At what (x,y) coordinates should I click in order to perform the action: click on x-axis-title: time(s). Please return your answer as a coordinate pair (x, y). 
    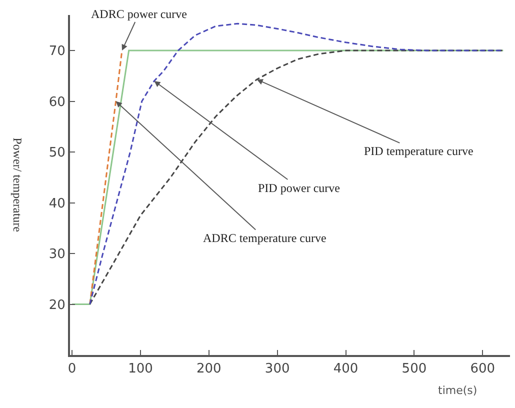
    Looking at the image, I should click on (458, 390).